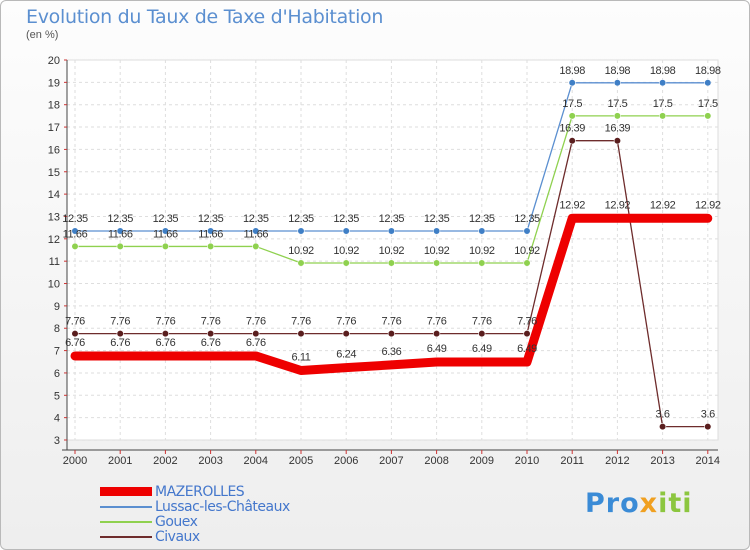  Describe the element at coordinates (200, 491) in the screenshot. I see `legend-label: MAZEROLLES` at that location.